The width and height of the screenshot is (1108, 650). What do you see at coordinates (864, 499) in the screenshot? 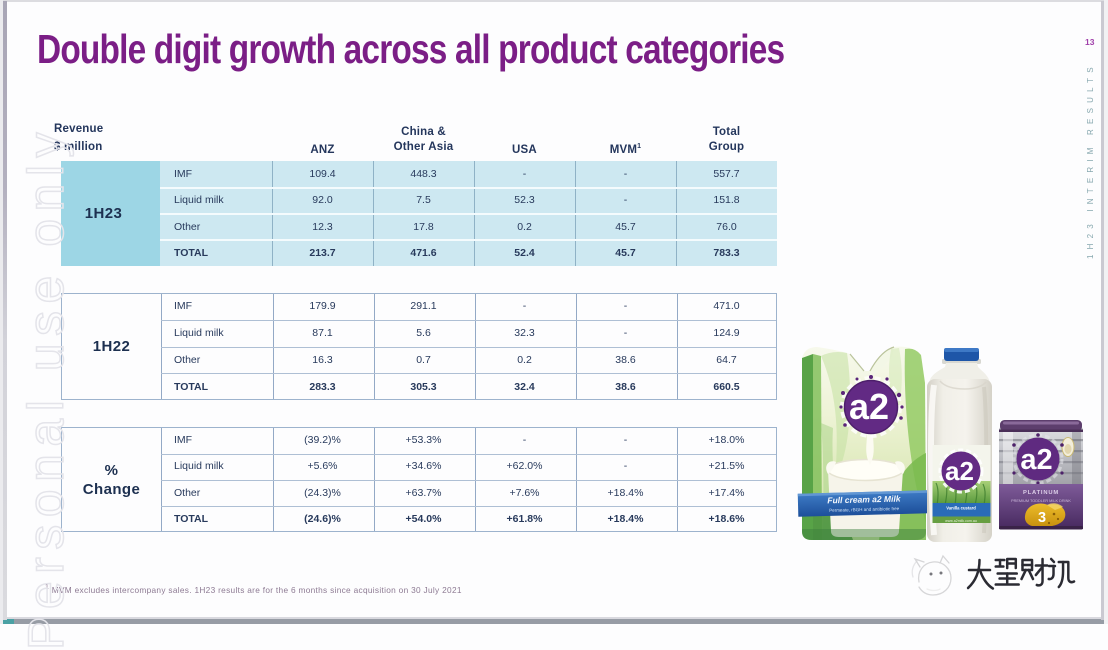
I see `svg-text: Full cream a2 Milk` at bounding box center [864, 499].